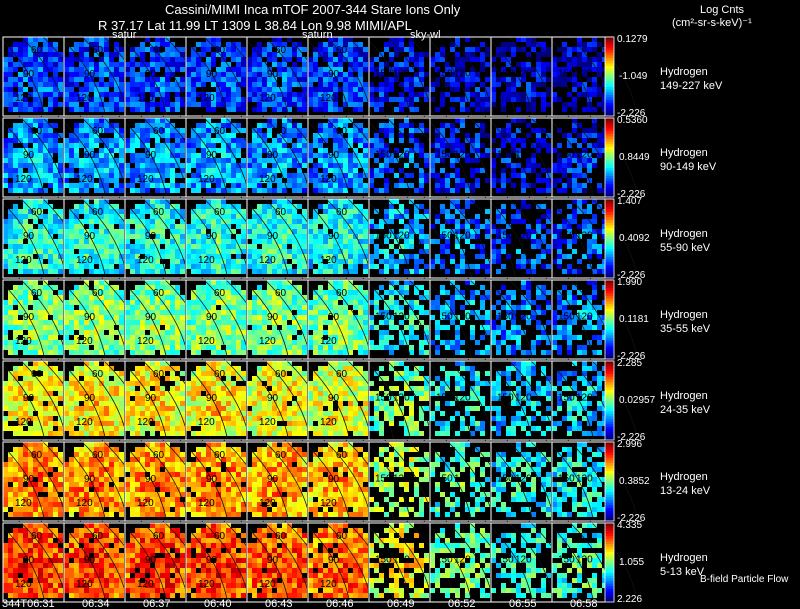  Describe the element at coordinates (82, 238) in the screenshot. I see `field-contour` at that location.